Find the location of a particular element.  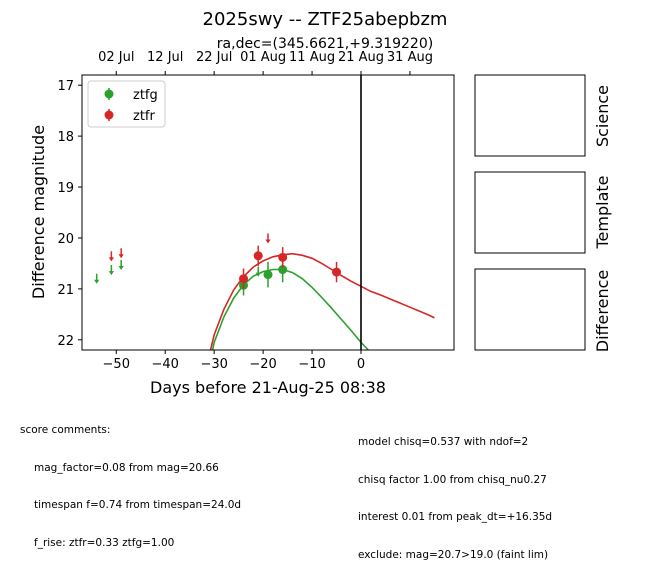

x-tick-label: −50 is located at coordinates (116, 364).